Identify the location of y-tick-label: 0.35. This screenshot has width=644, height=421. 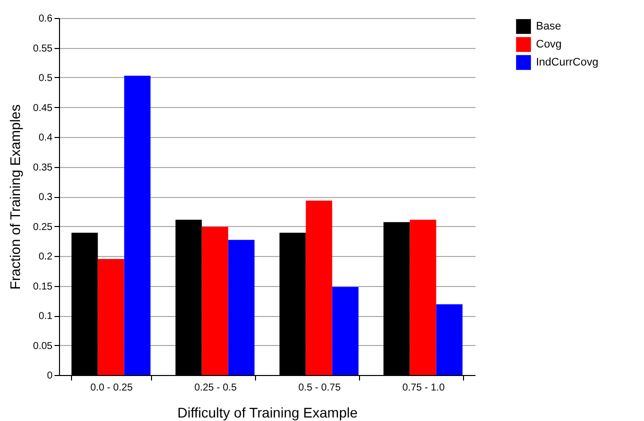
(43, 168).